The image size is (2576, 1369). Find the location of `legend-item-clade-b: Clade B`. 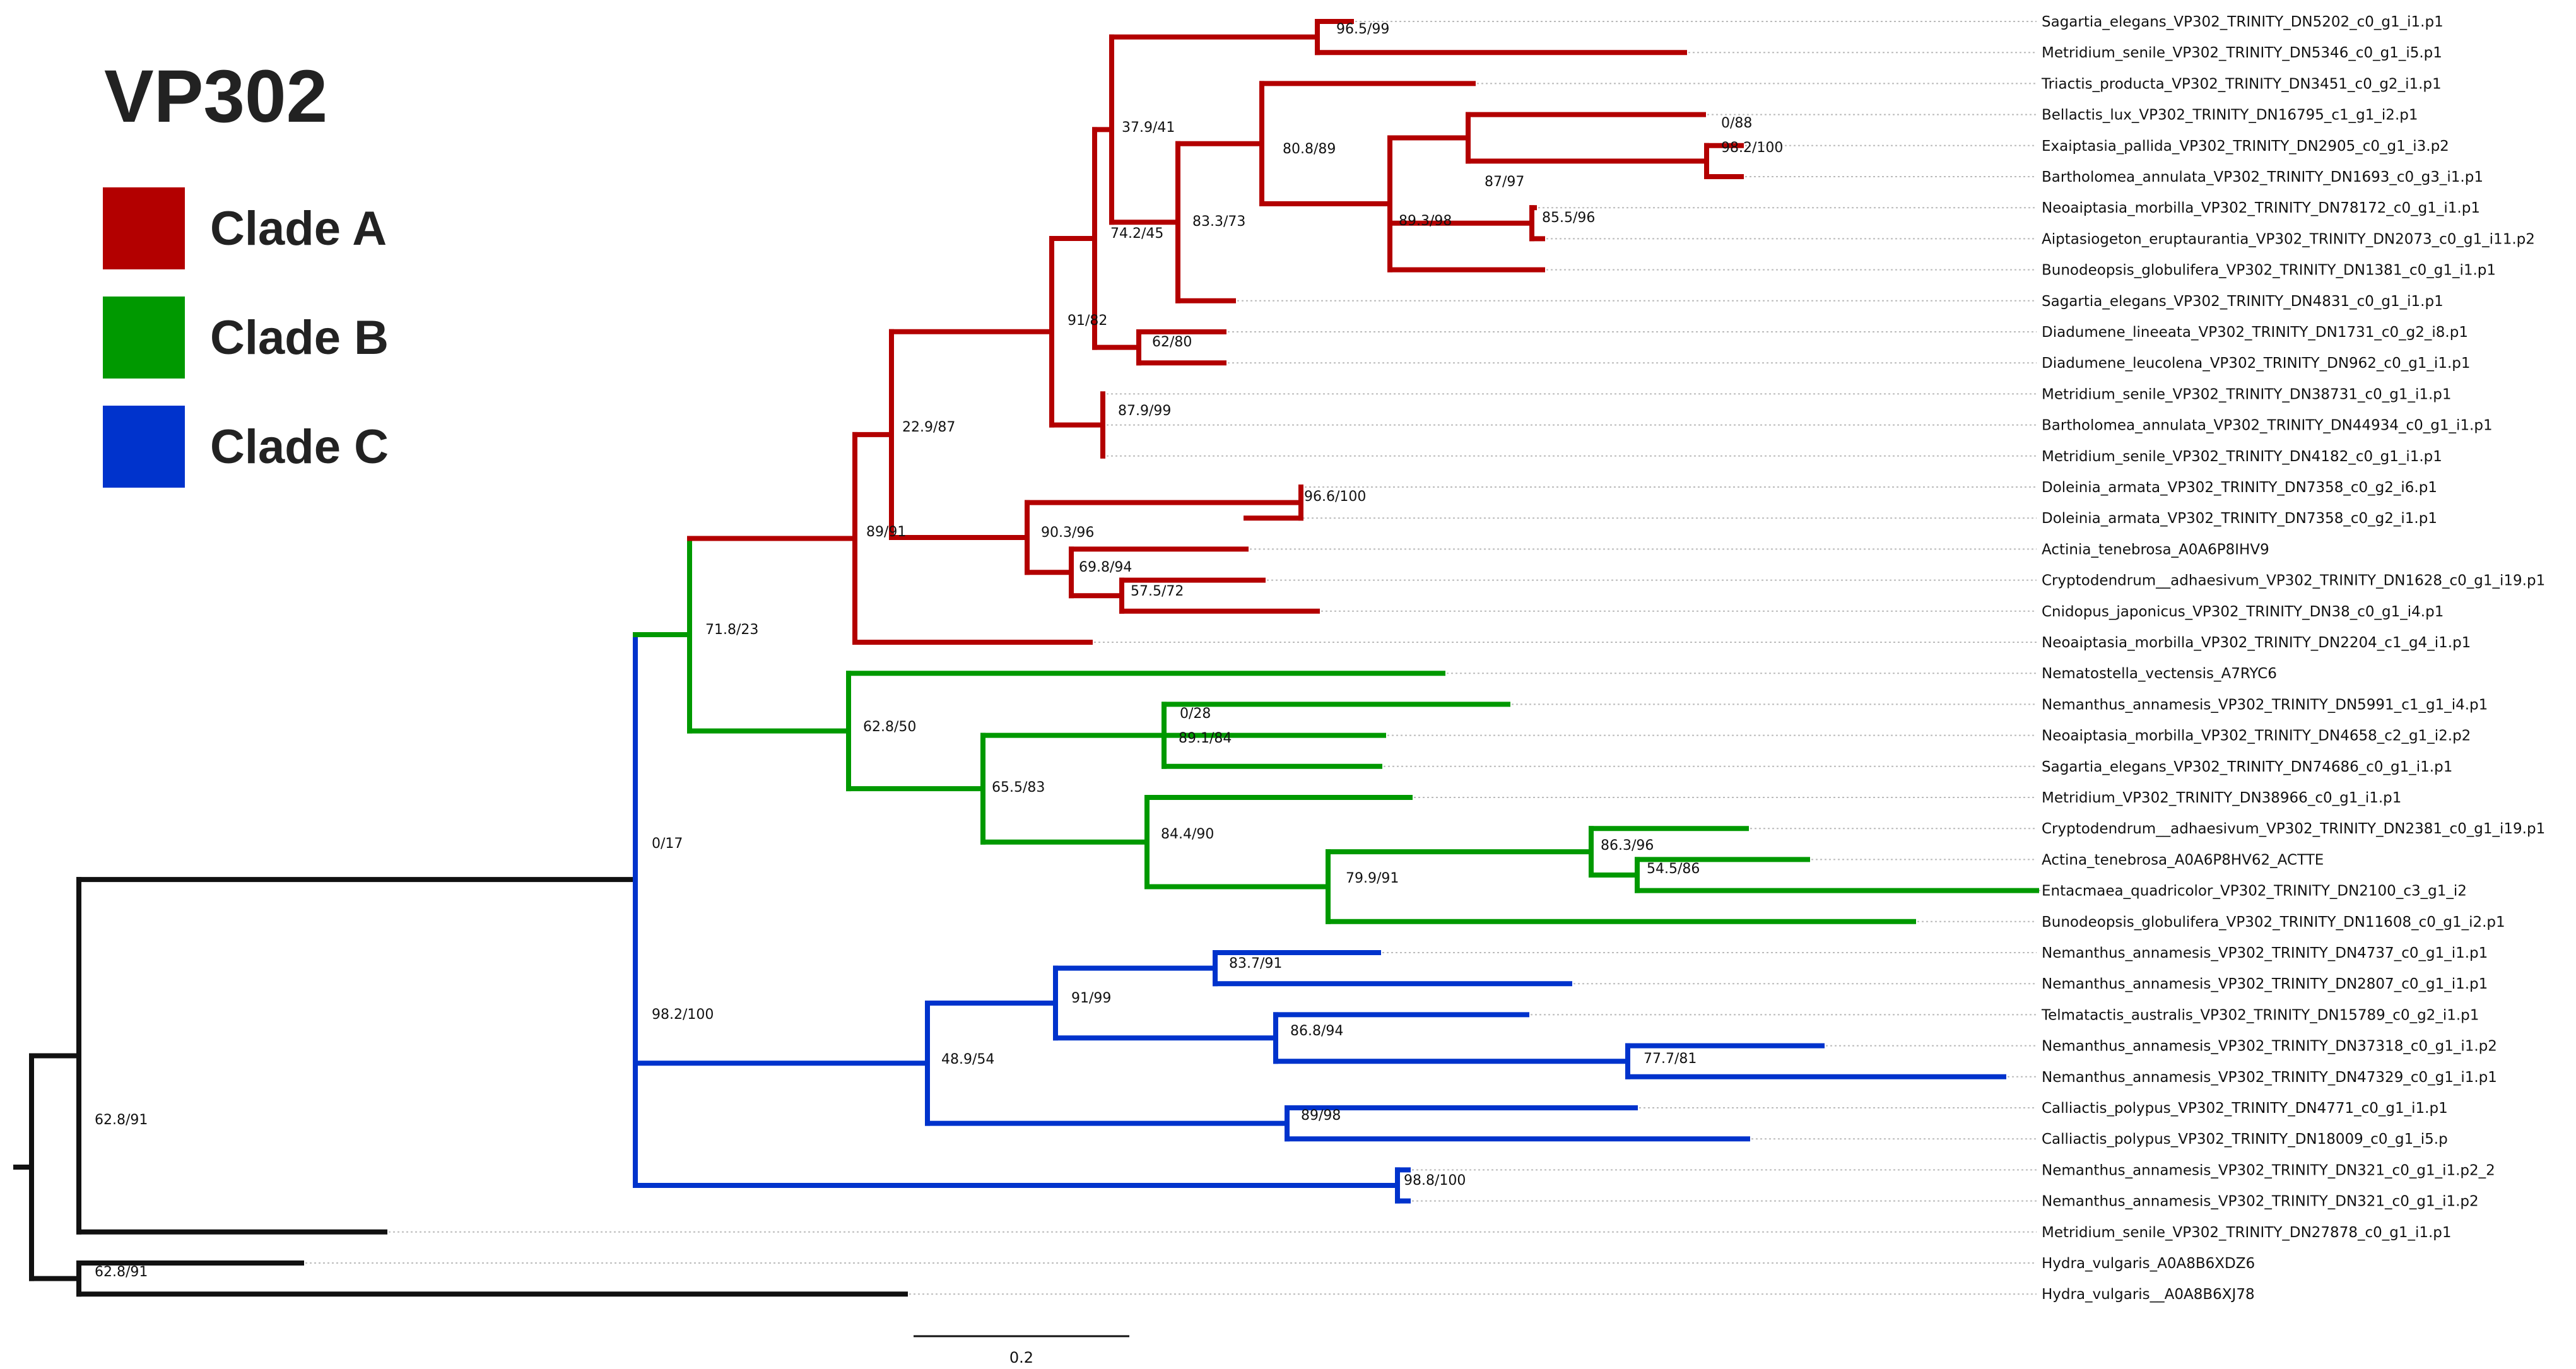

legend-item-clade-b: Clade B is located at coordinates (246, 338).